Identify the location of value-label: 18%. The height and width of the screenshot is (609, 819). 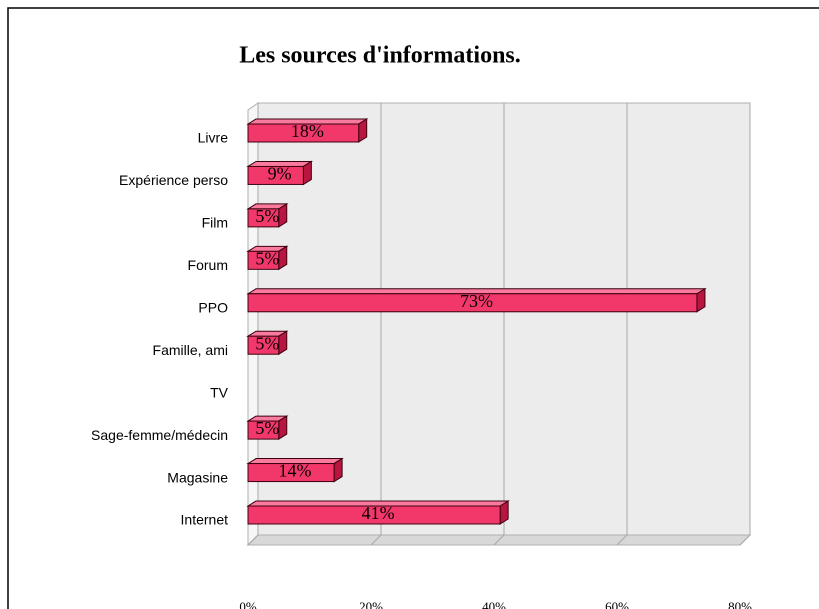
(307, 131).